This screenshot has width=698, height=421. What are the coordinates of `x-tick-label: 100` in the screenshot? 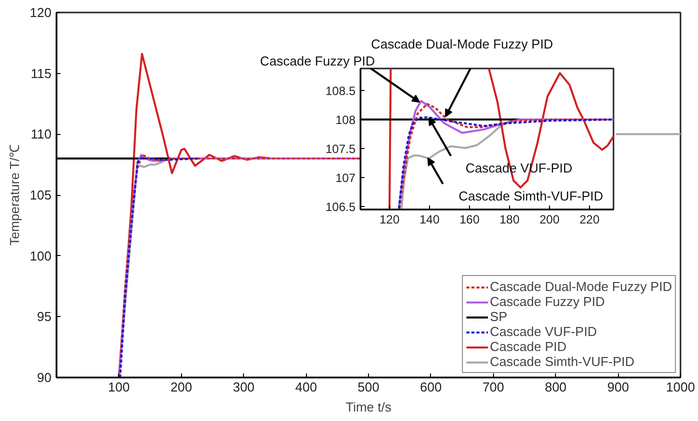 It's located at (119, 387).